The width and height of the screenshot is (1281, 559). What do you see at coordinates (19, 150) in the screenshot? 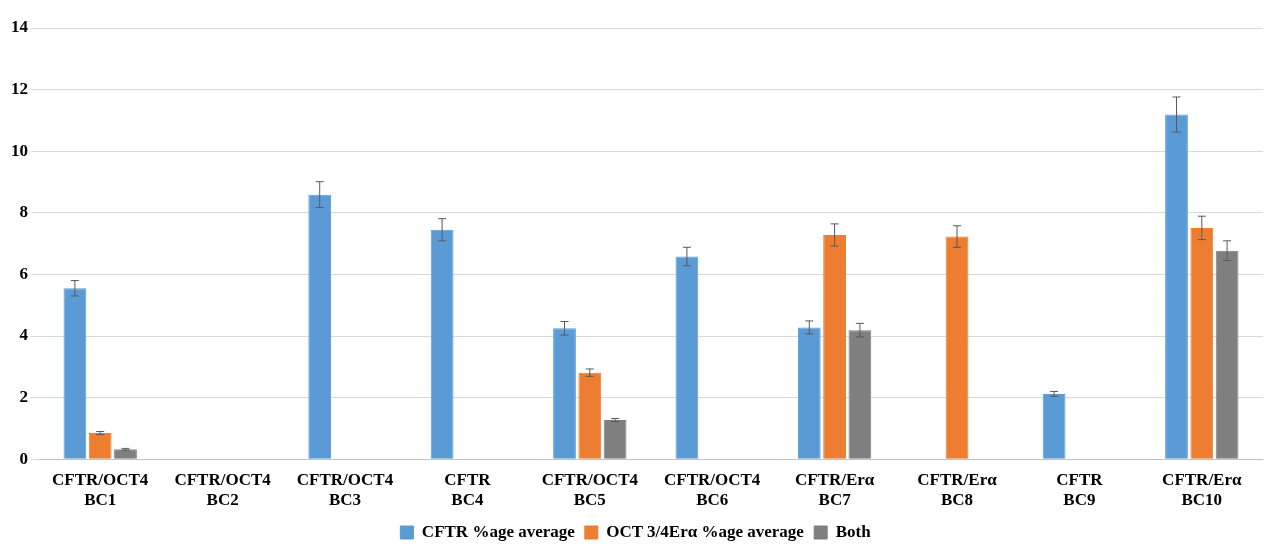
I see `y-tick-label: 10` at bounding box center [19, 150].